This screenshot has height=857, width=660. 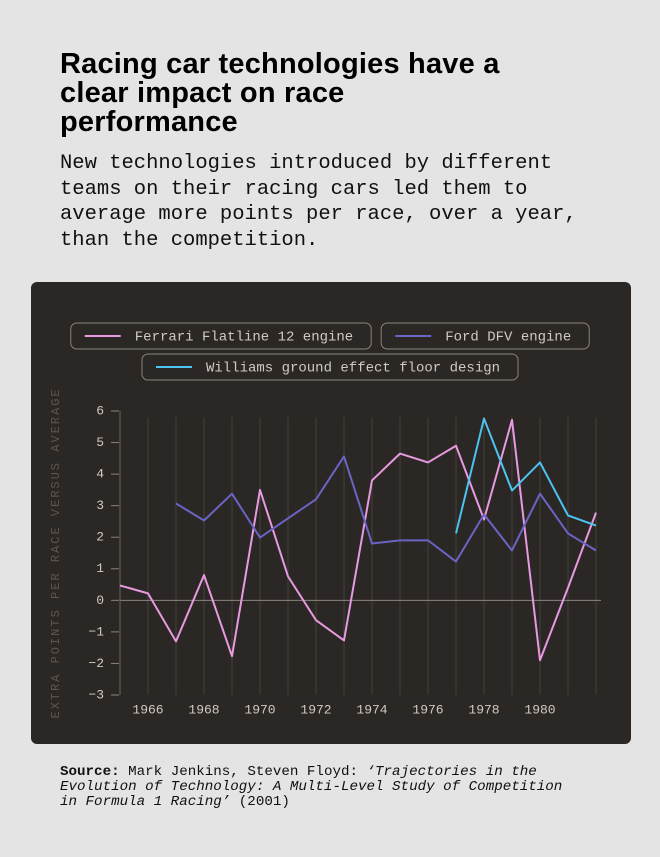 I want to click on legend-item: Williams ground effect floor design, so click(x=330, y=367).